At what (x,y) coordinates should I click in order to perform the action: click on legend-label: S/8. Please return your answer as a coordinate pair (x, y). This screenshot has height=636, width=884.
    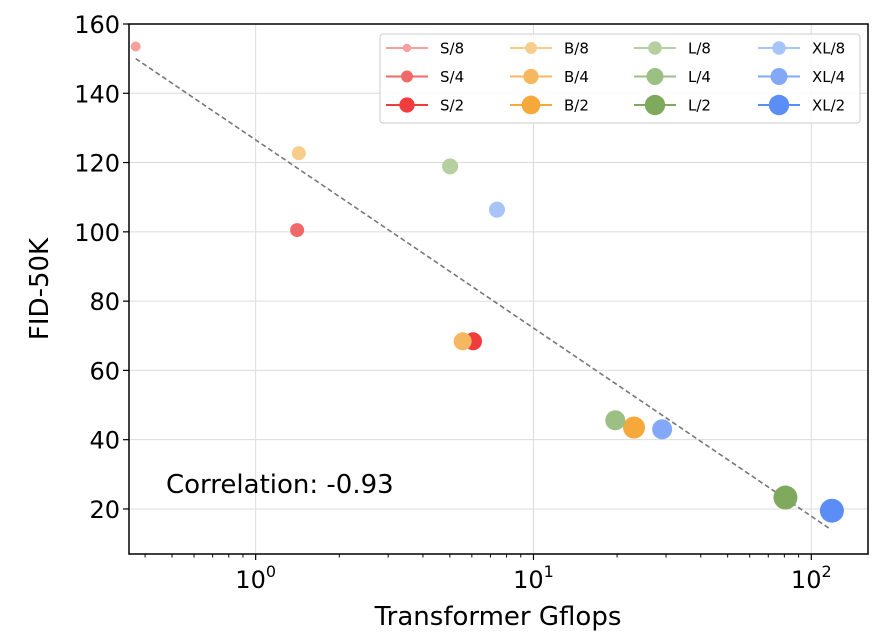
    Looking at the image, I should click on (452, 49).